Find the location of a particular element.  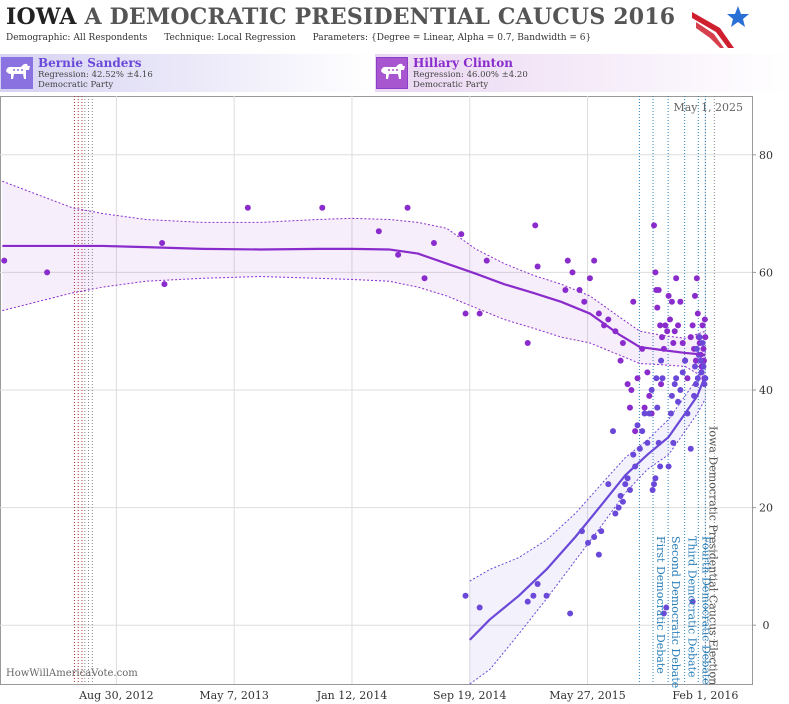

watermark: HowWillAmericaVote.com is located at coordinates (72, 673).